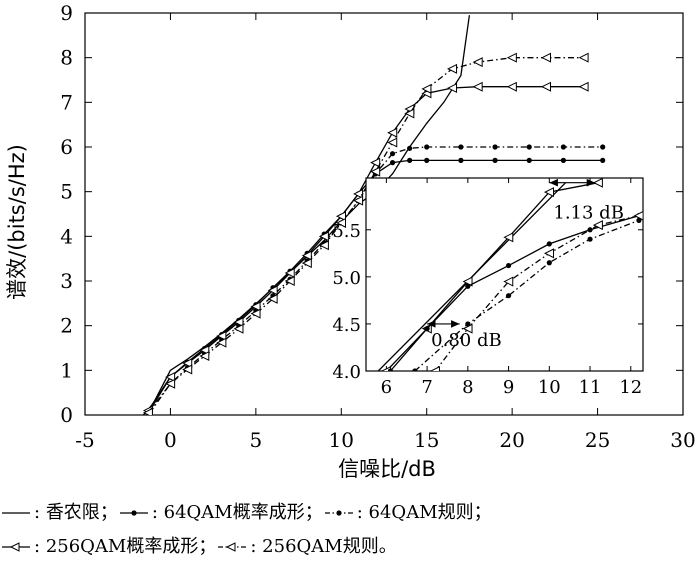  I want to click on main-x-tick-label: 5, so click(255, 440).